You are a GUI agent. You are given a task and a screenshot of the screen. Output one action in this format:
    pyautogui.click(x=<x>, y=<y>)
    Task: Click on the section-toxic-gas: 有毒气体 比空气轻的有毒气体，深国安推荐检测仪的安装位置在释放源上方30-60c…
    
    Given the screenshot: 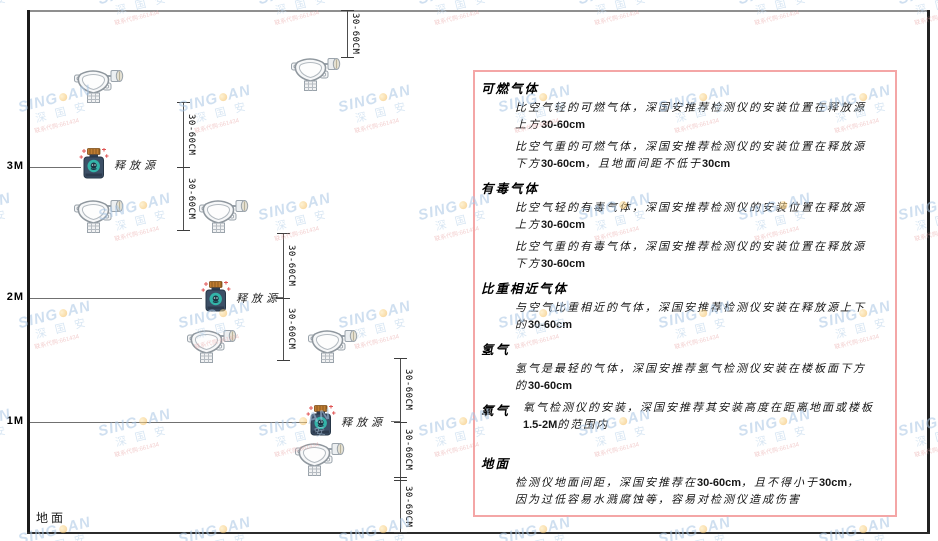 What is the action you would take?
    pyautogui.click(x=683, y=225)
    